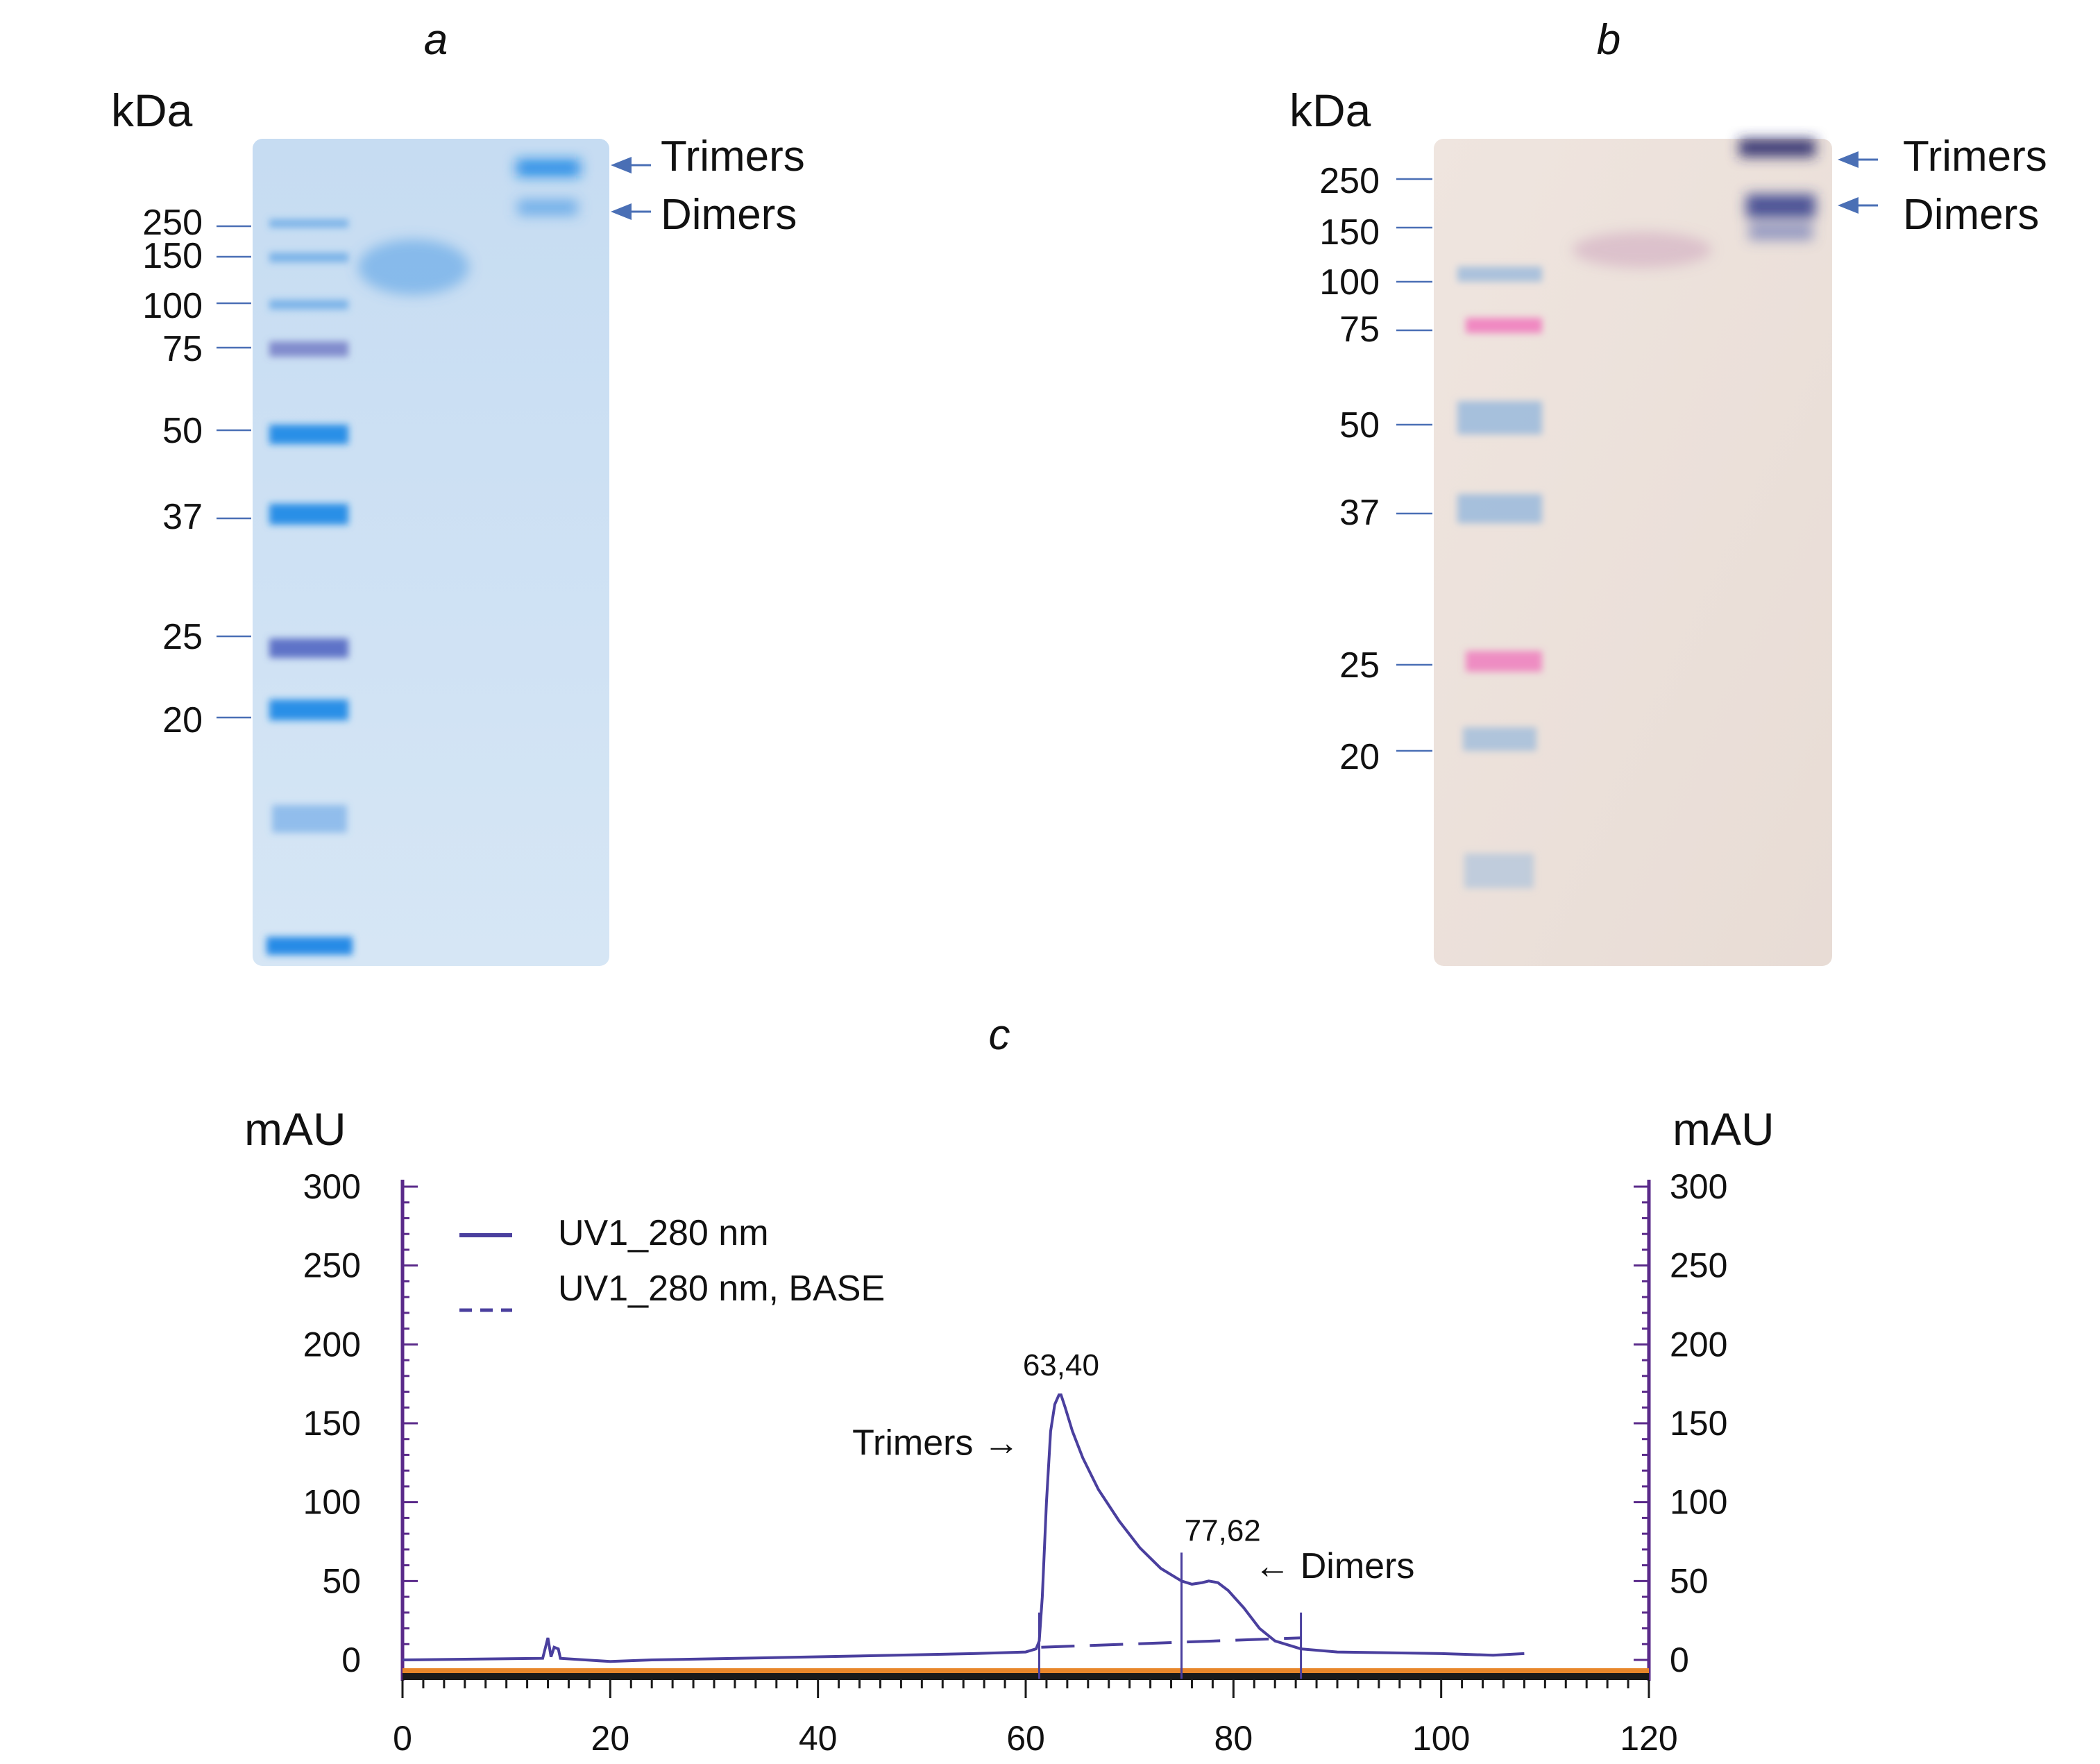  Describe the element at coordinates (1975, 157) in the screenshot. I see `gel-b-trimers-label: Trimers` at that location.